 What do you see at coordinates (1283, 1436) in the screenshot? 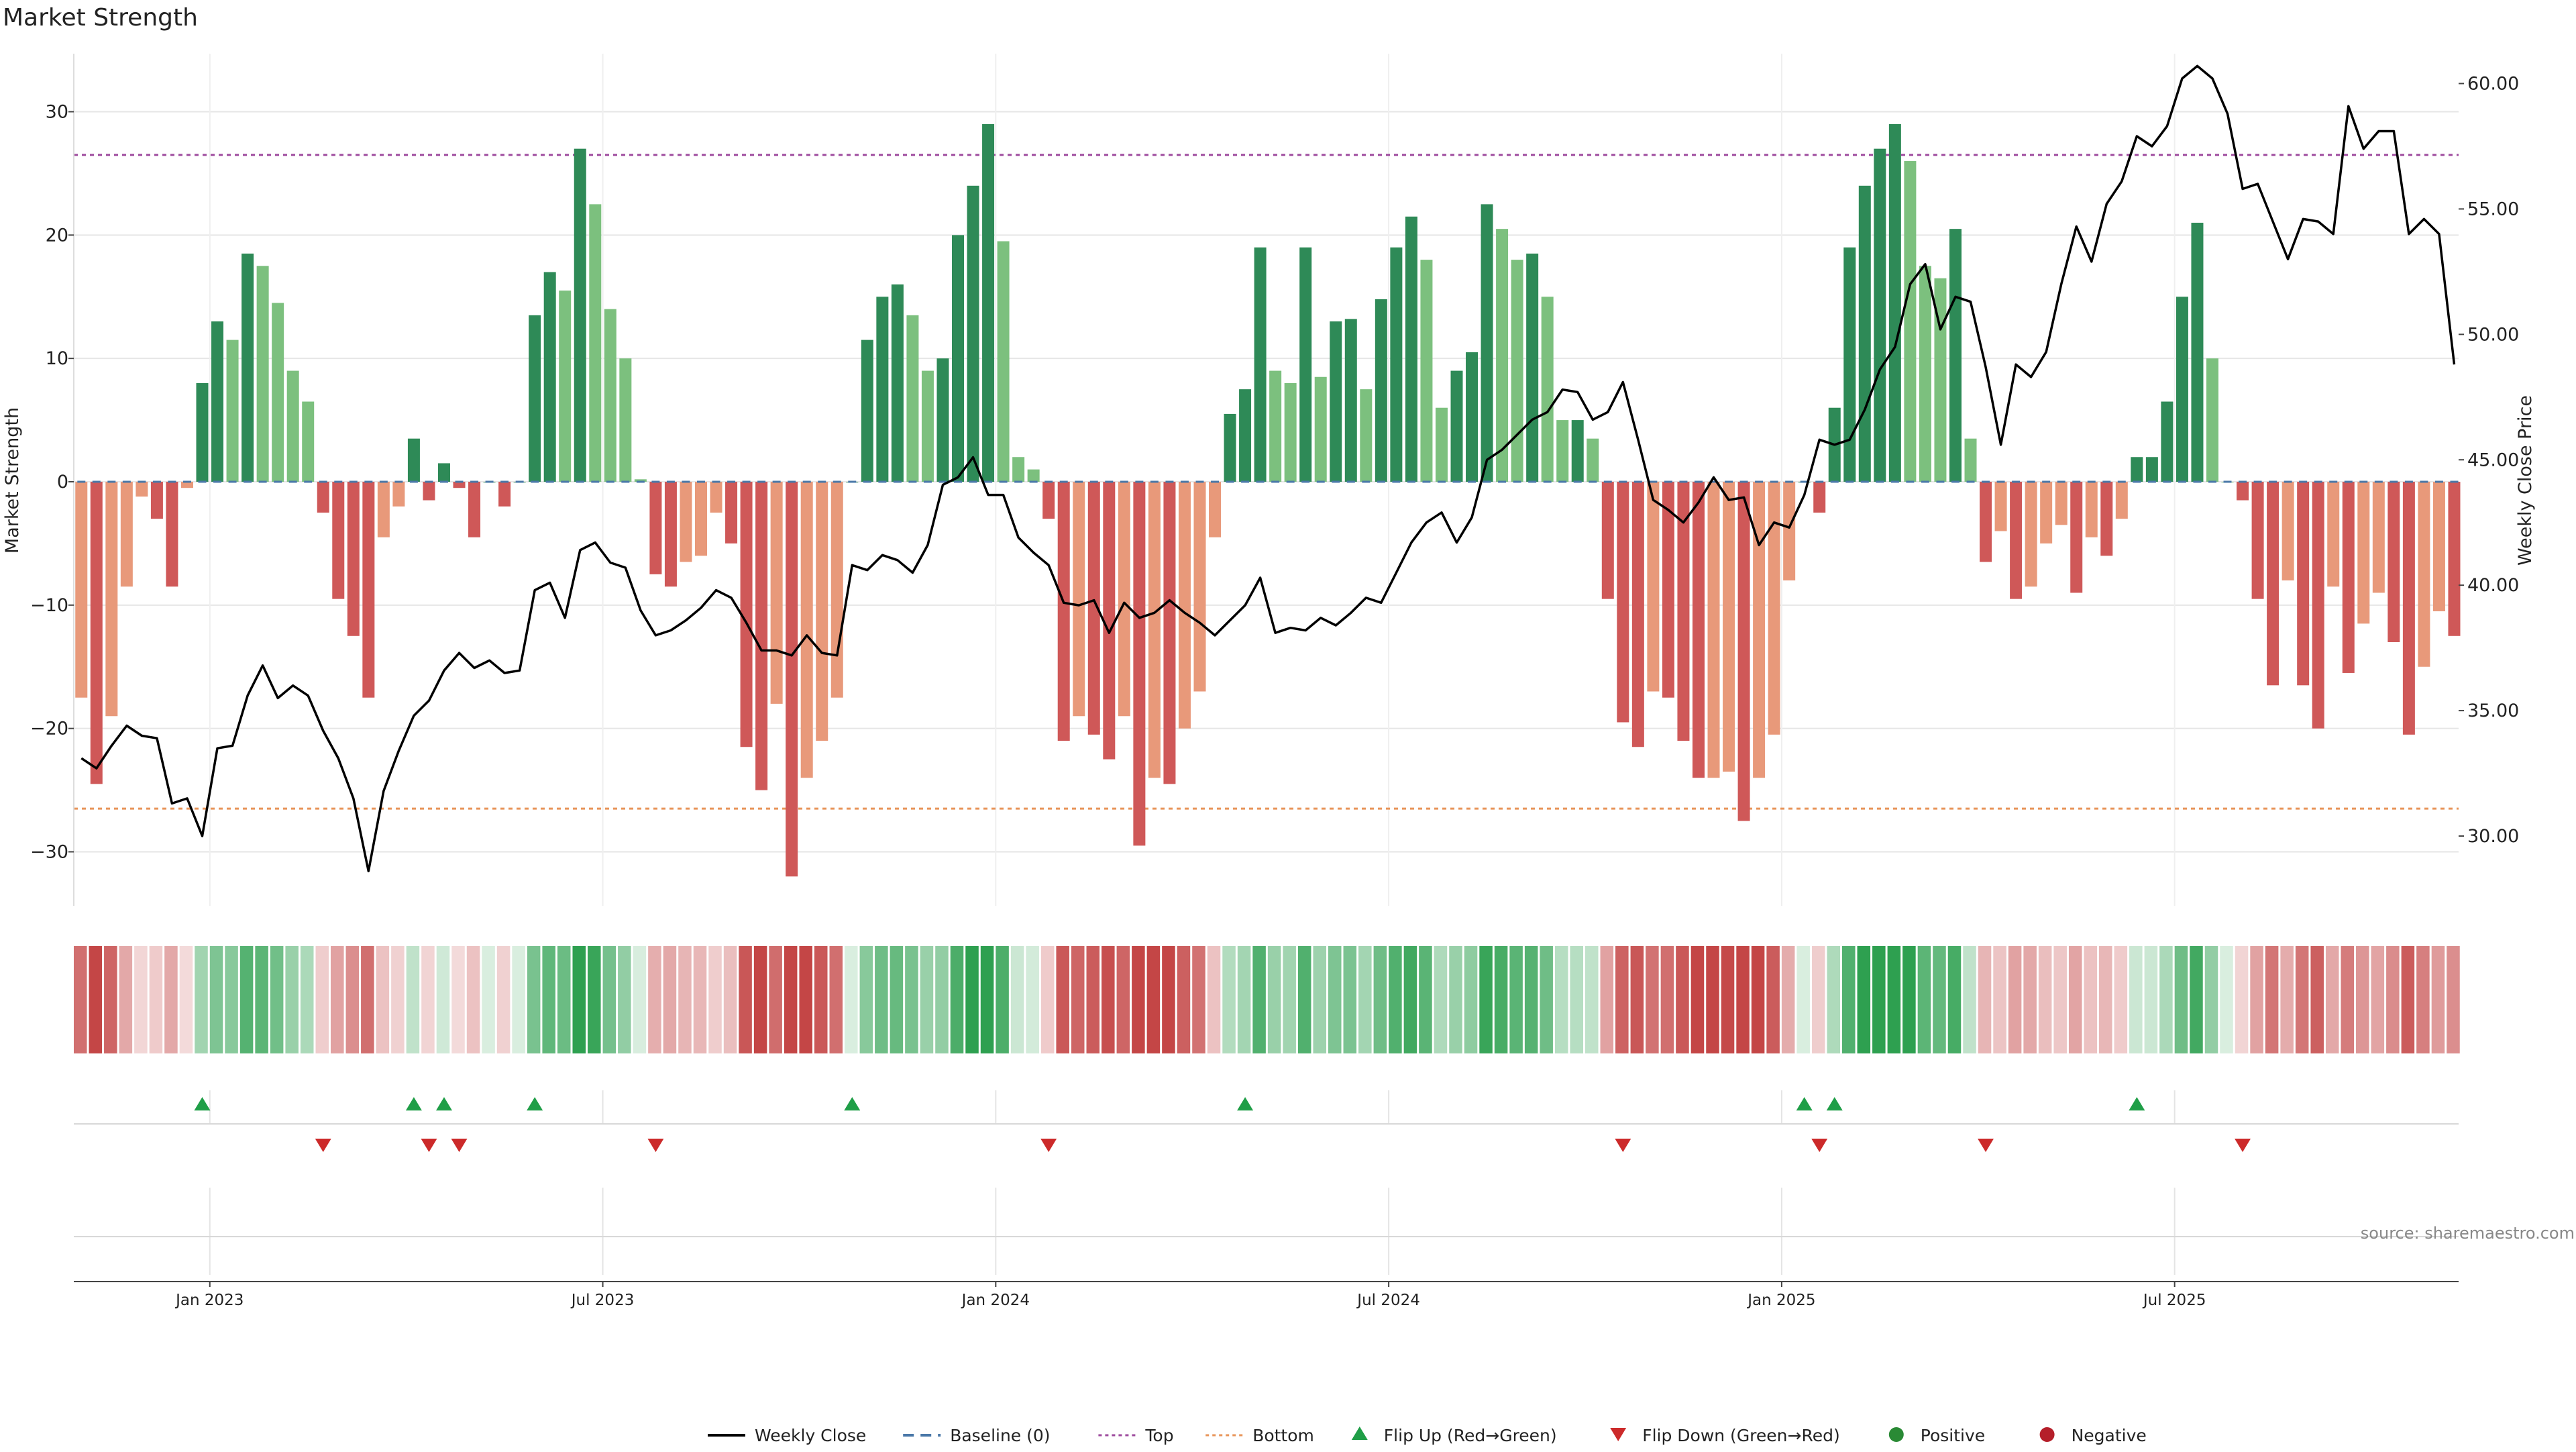
I see `legend-label: Bottom` at bounding box center [1283, 1436].